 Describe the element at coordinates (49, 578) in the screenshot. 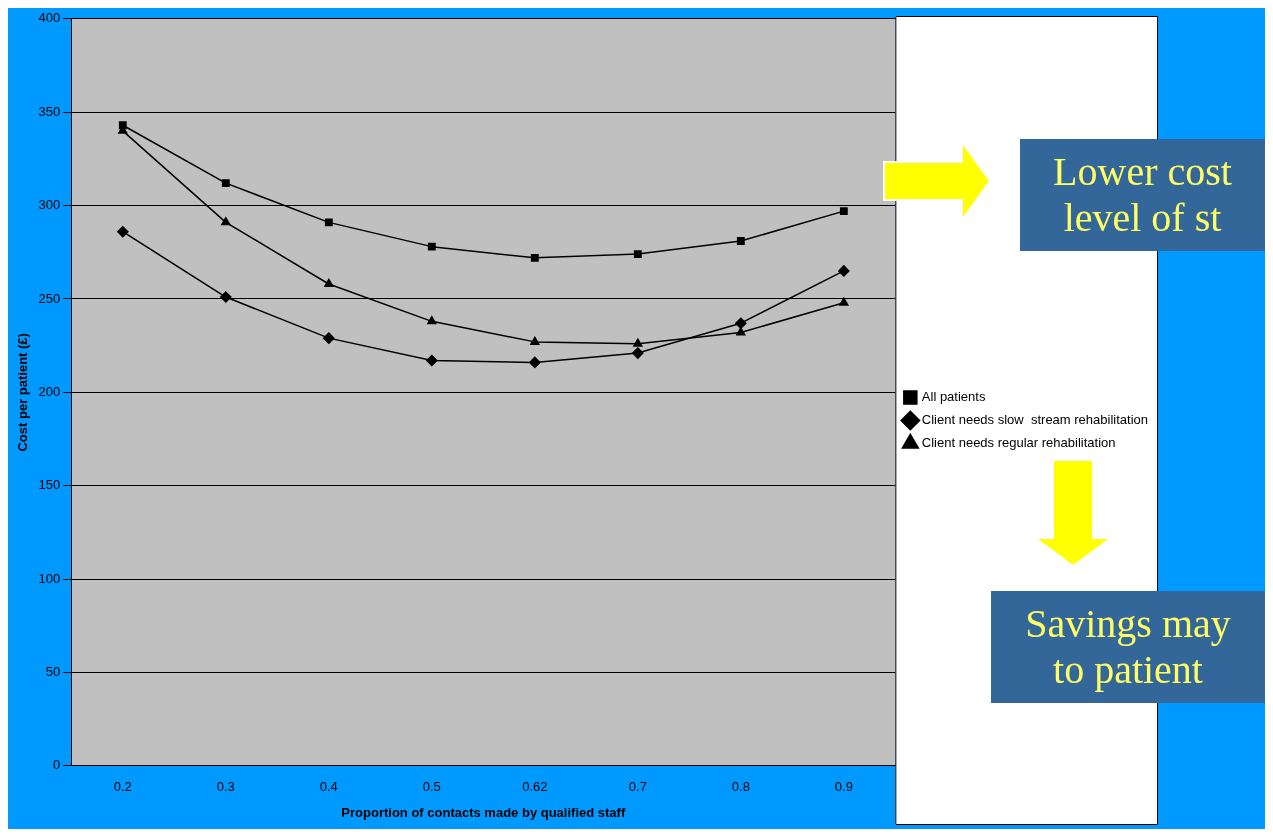

I see `y-tick-label: 100` at that location.